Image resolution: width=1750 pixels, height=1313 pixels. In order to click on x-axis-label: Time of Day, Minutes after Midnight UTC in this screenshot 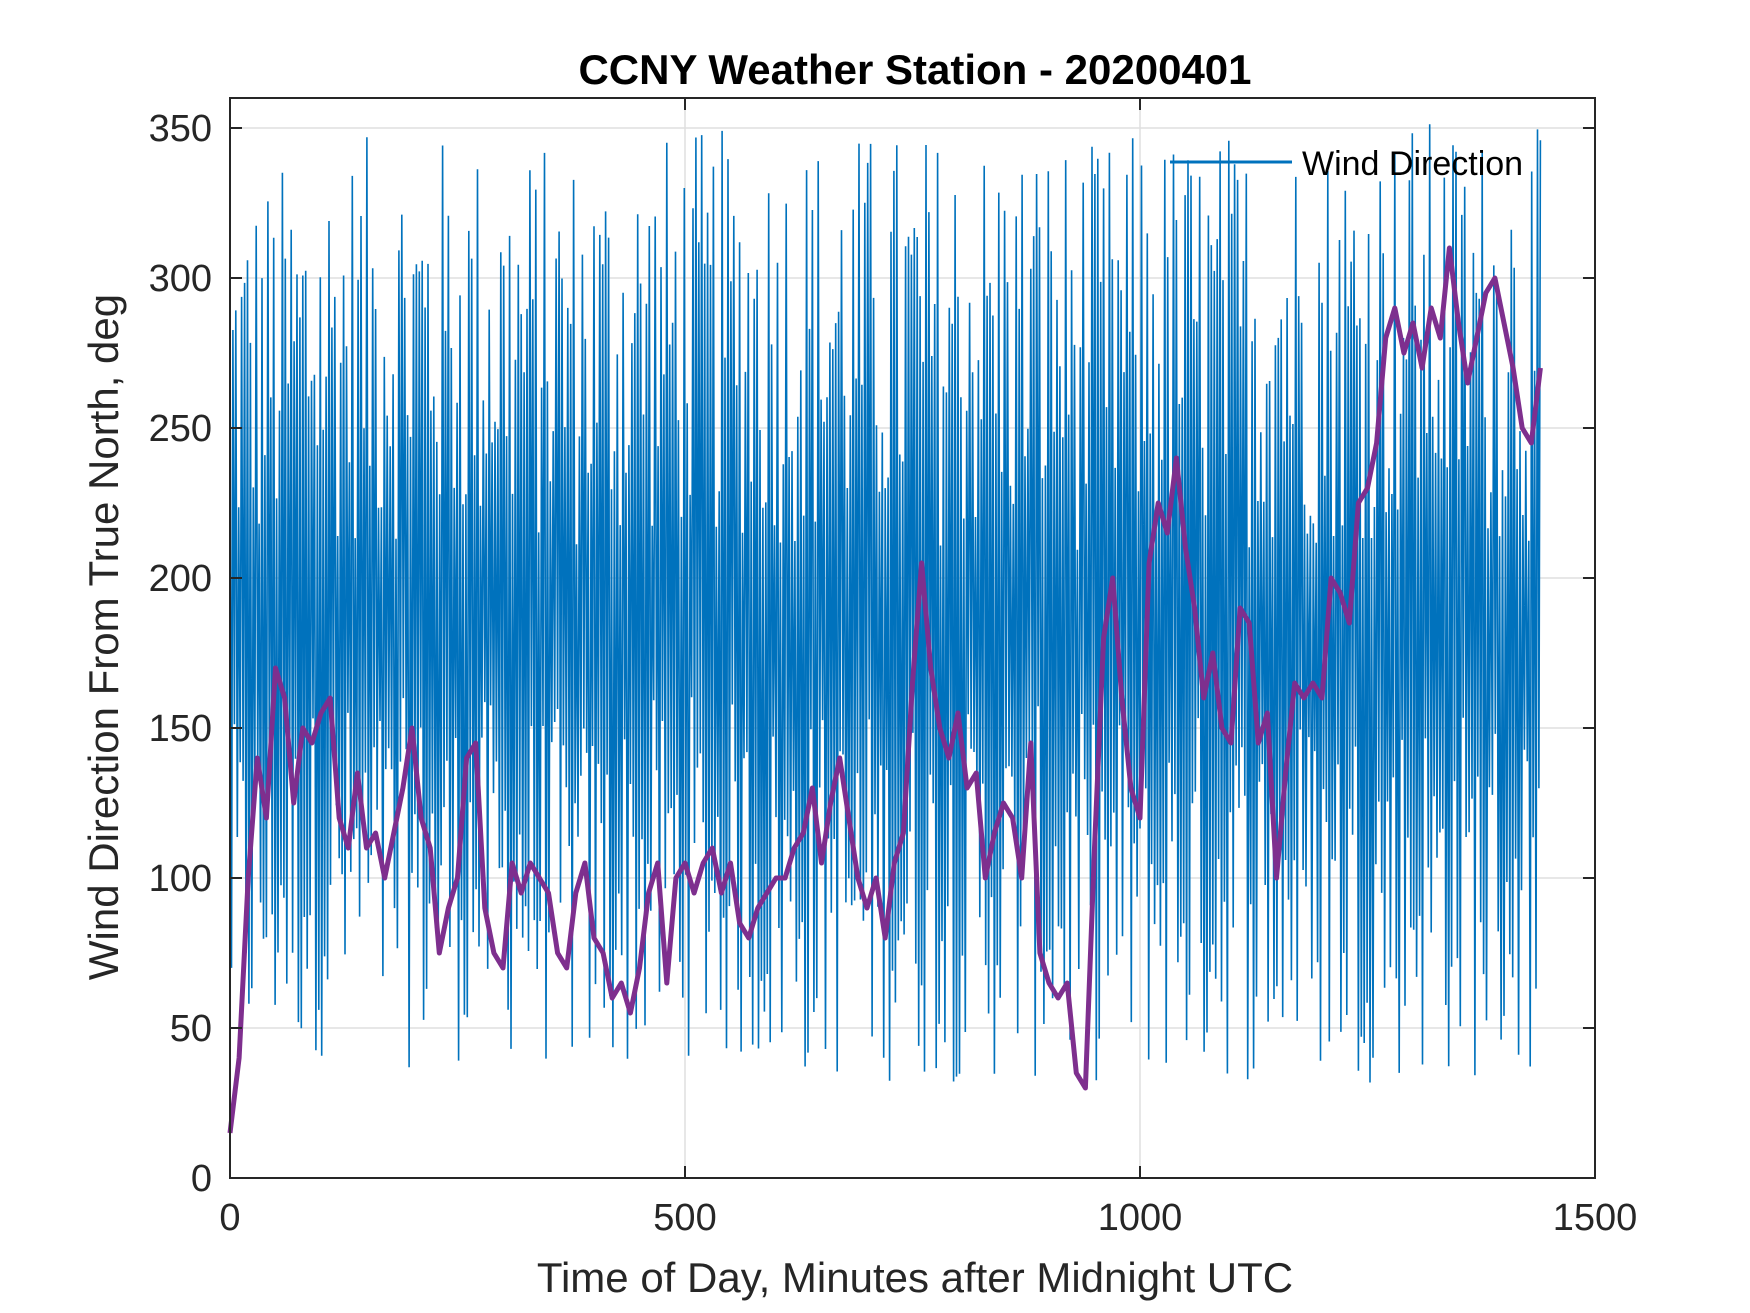, I will do `click(915, 1277)`.